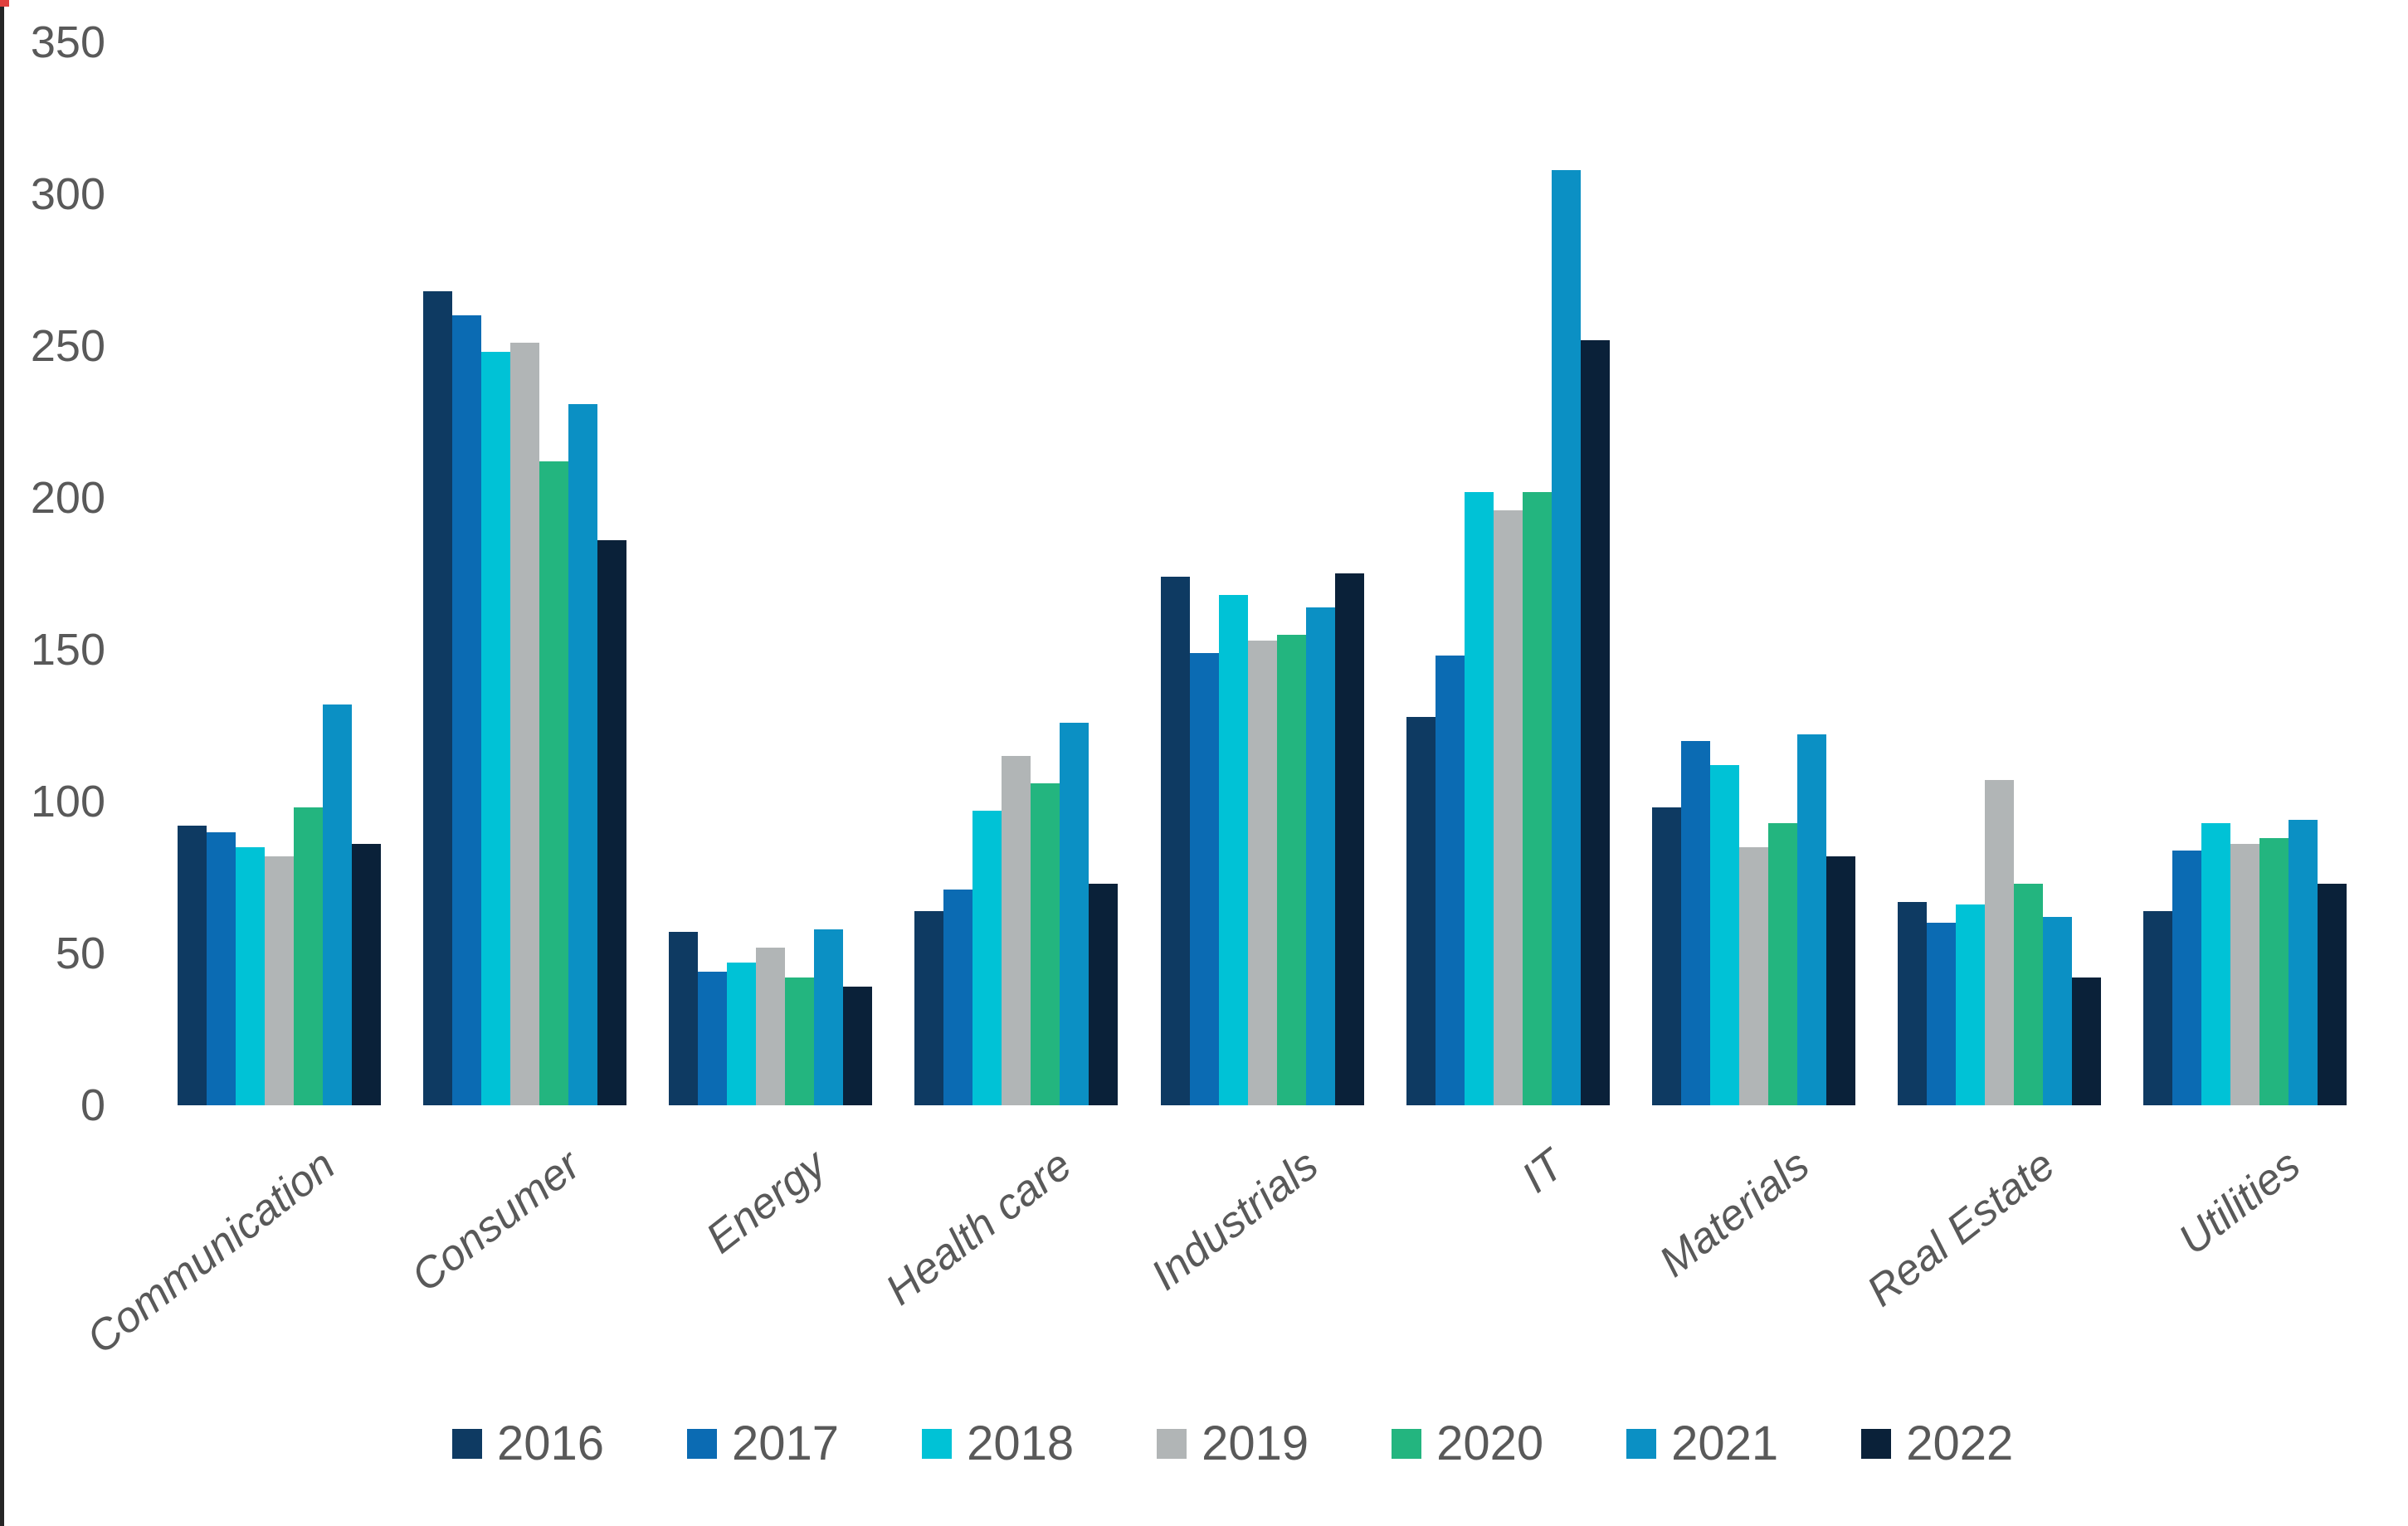 This screenshot has width=2408, height=1526. I want to click on bar-2020-communication, so click(308, 956).